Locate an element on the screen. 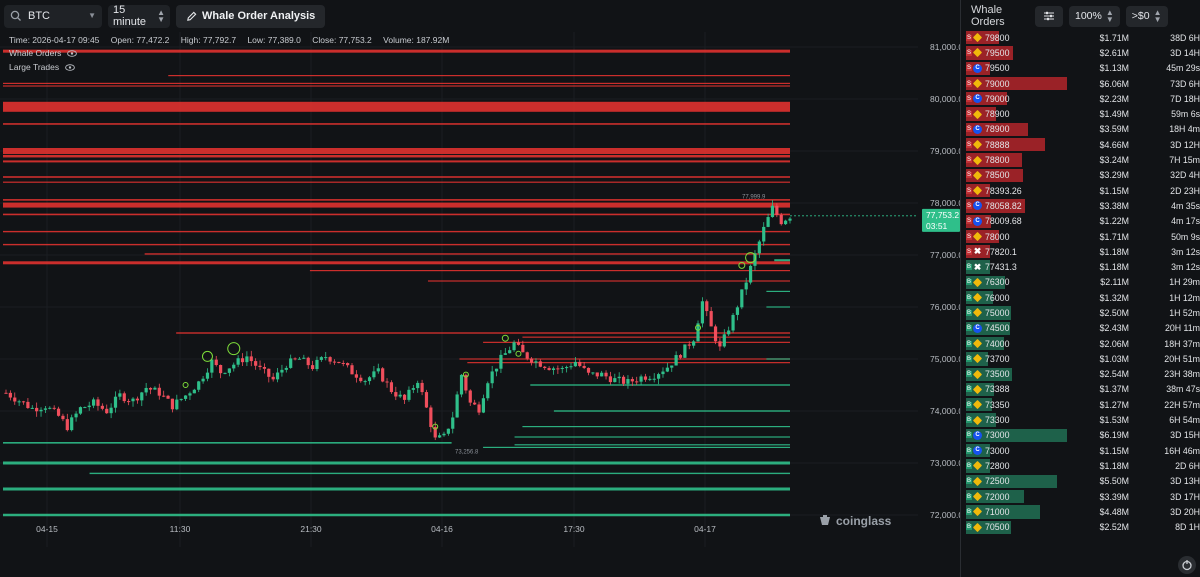  whale-order-row: B 73300 $1.53M 6H 54m is located at coordinates (1081, 419).